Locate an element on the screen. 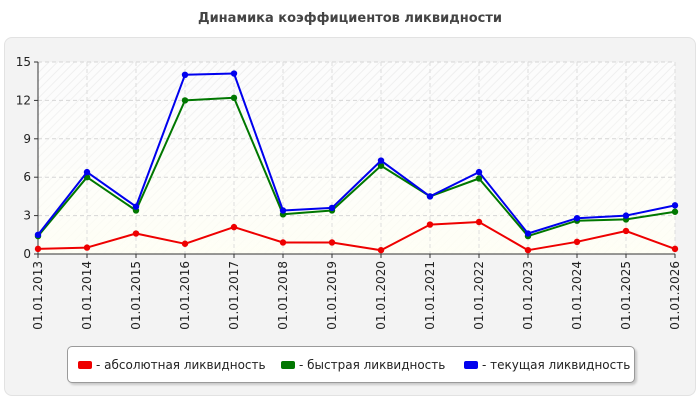 Image resolution: width=700 pixels, height=400 pixels. x-tick-label: 01.01.2021 is located at coordinates (430, 295).